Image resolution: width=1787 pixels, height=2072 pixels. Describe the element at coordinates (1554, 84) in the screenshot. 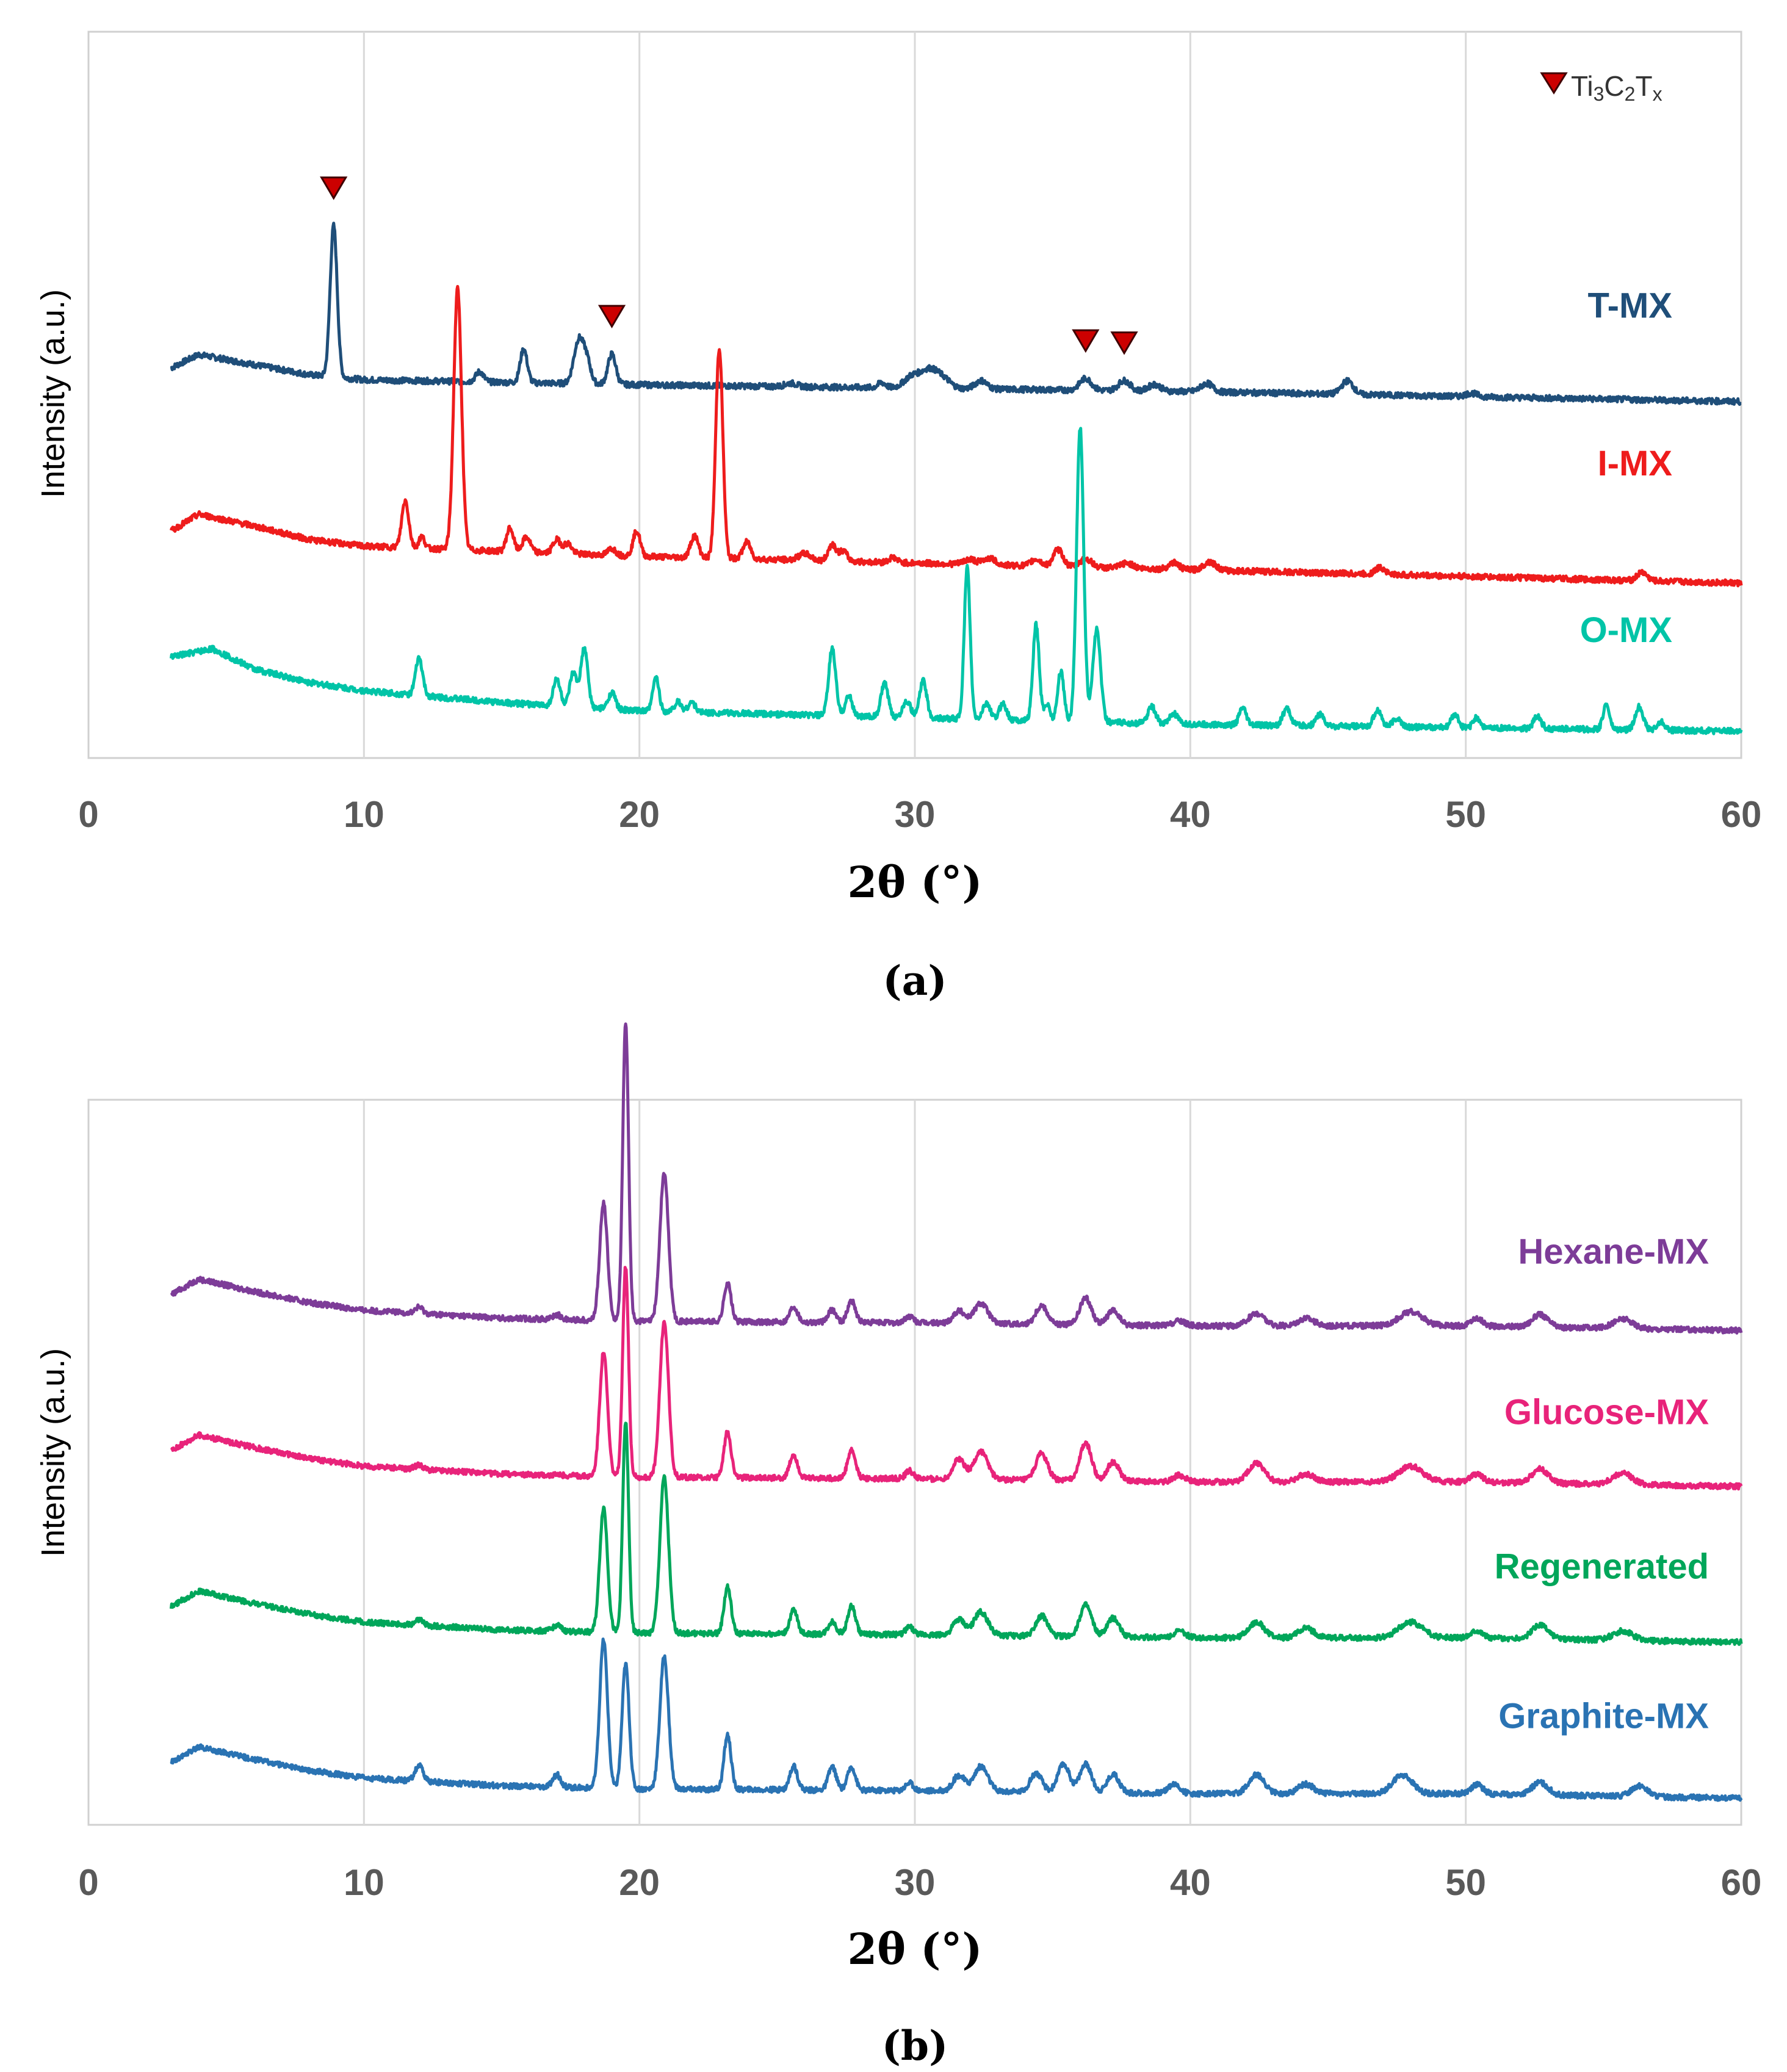

I see `legend-triangle-icon` at that location.